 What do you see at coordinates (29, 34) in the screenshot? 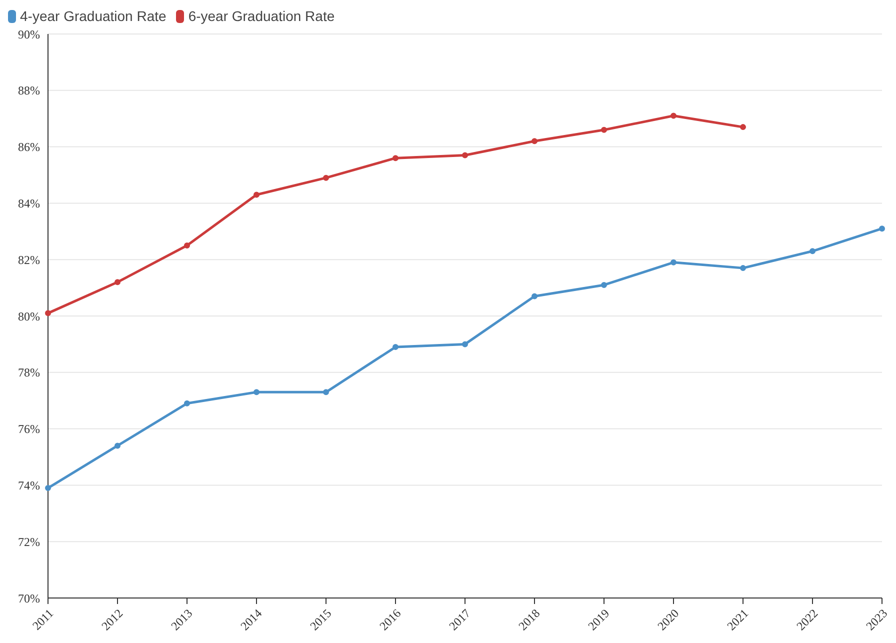
I see `y-tick-label: 90%` at bounding box center [29, 34].